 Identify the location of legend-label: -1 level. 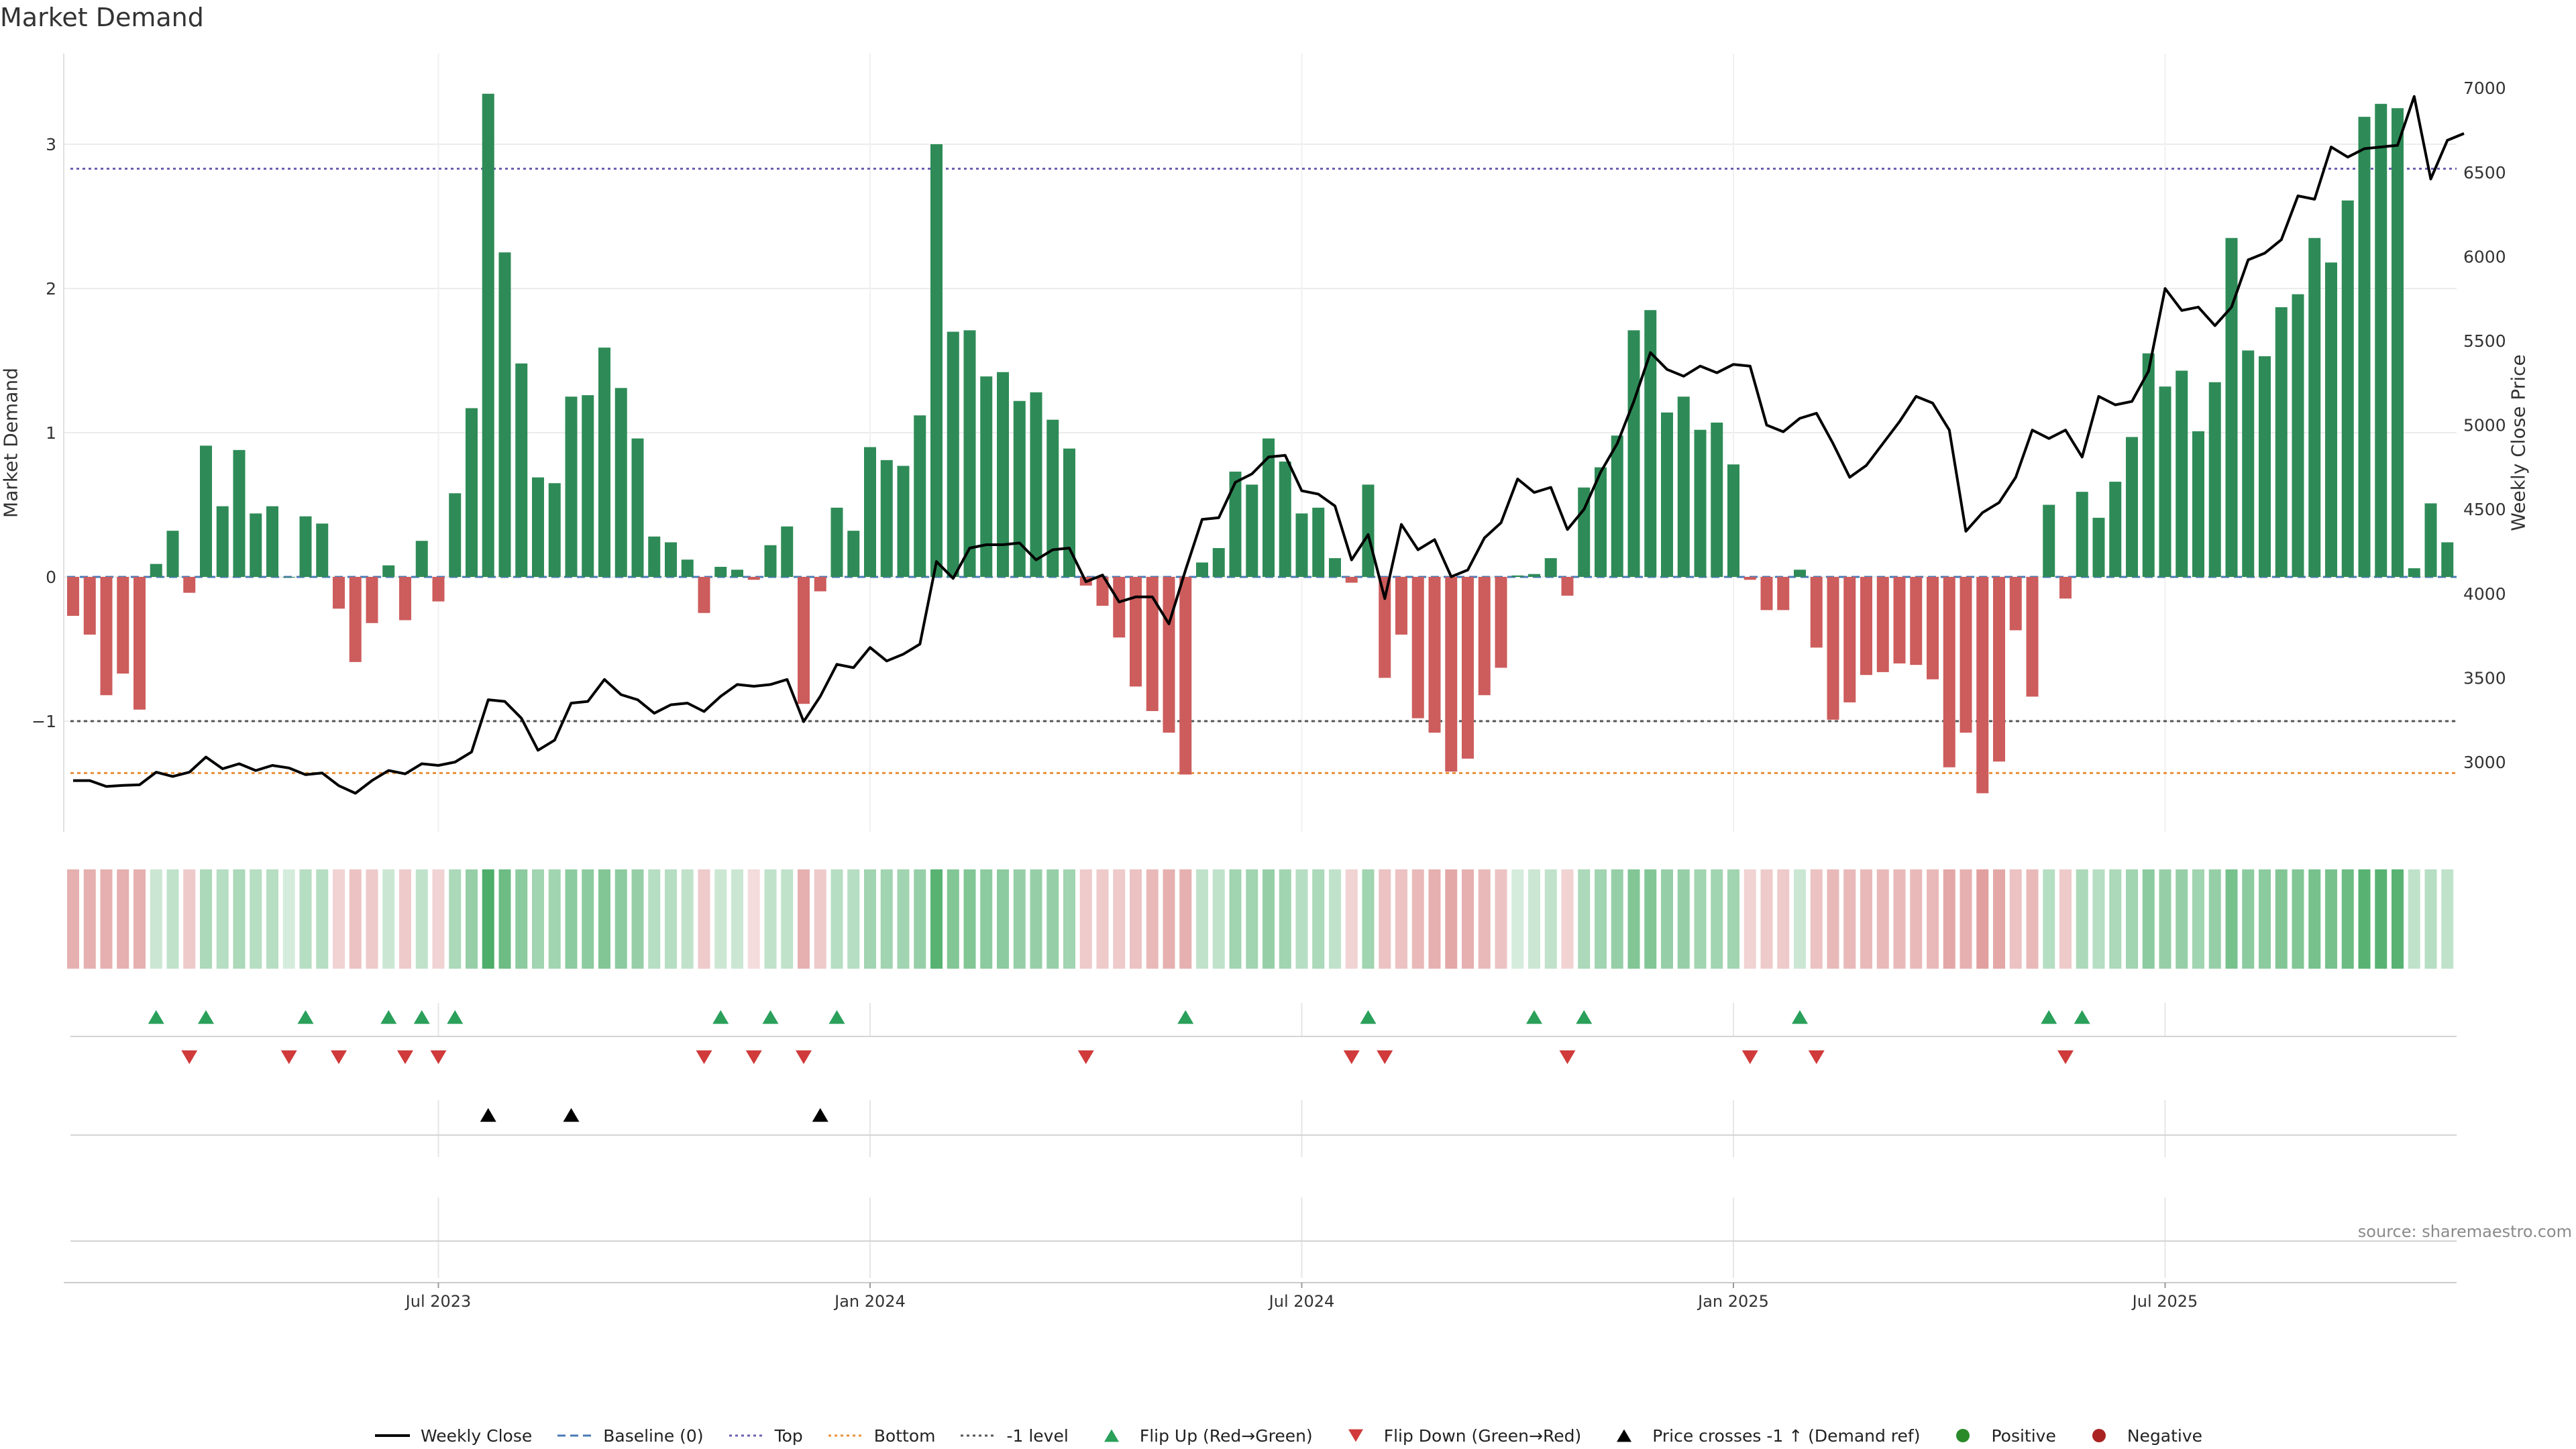
(1037, 1436).